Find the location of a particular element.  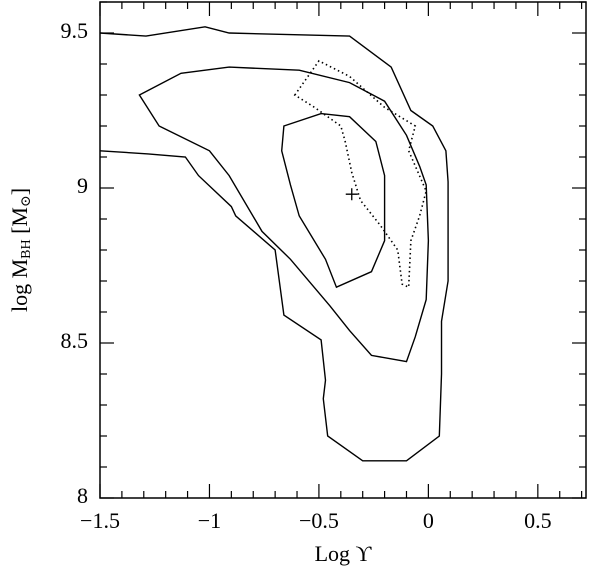

y-tick-label: 8.5 is located at coordinates (75, 340).